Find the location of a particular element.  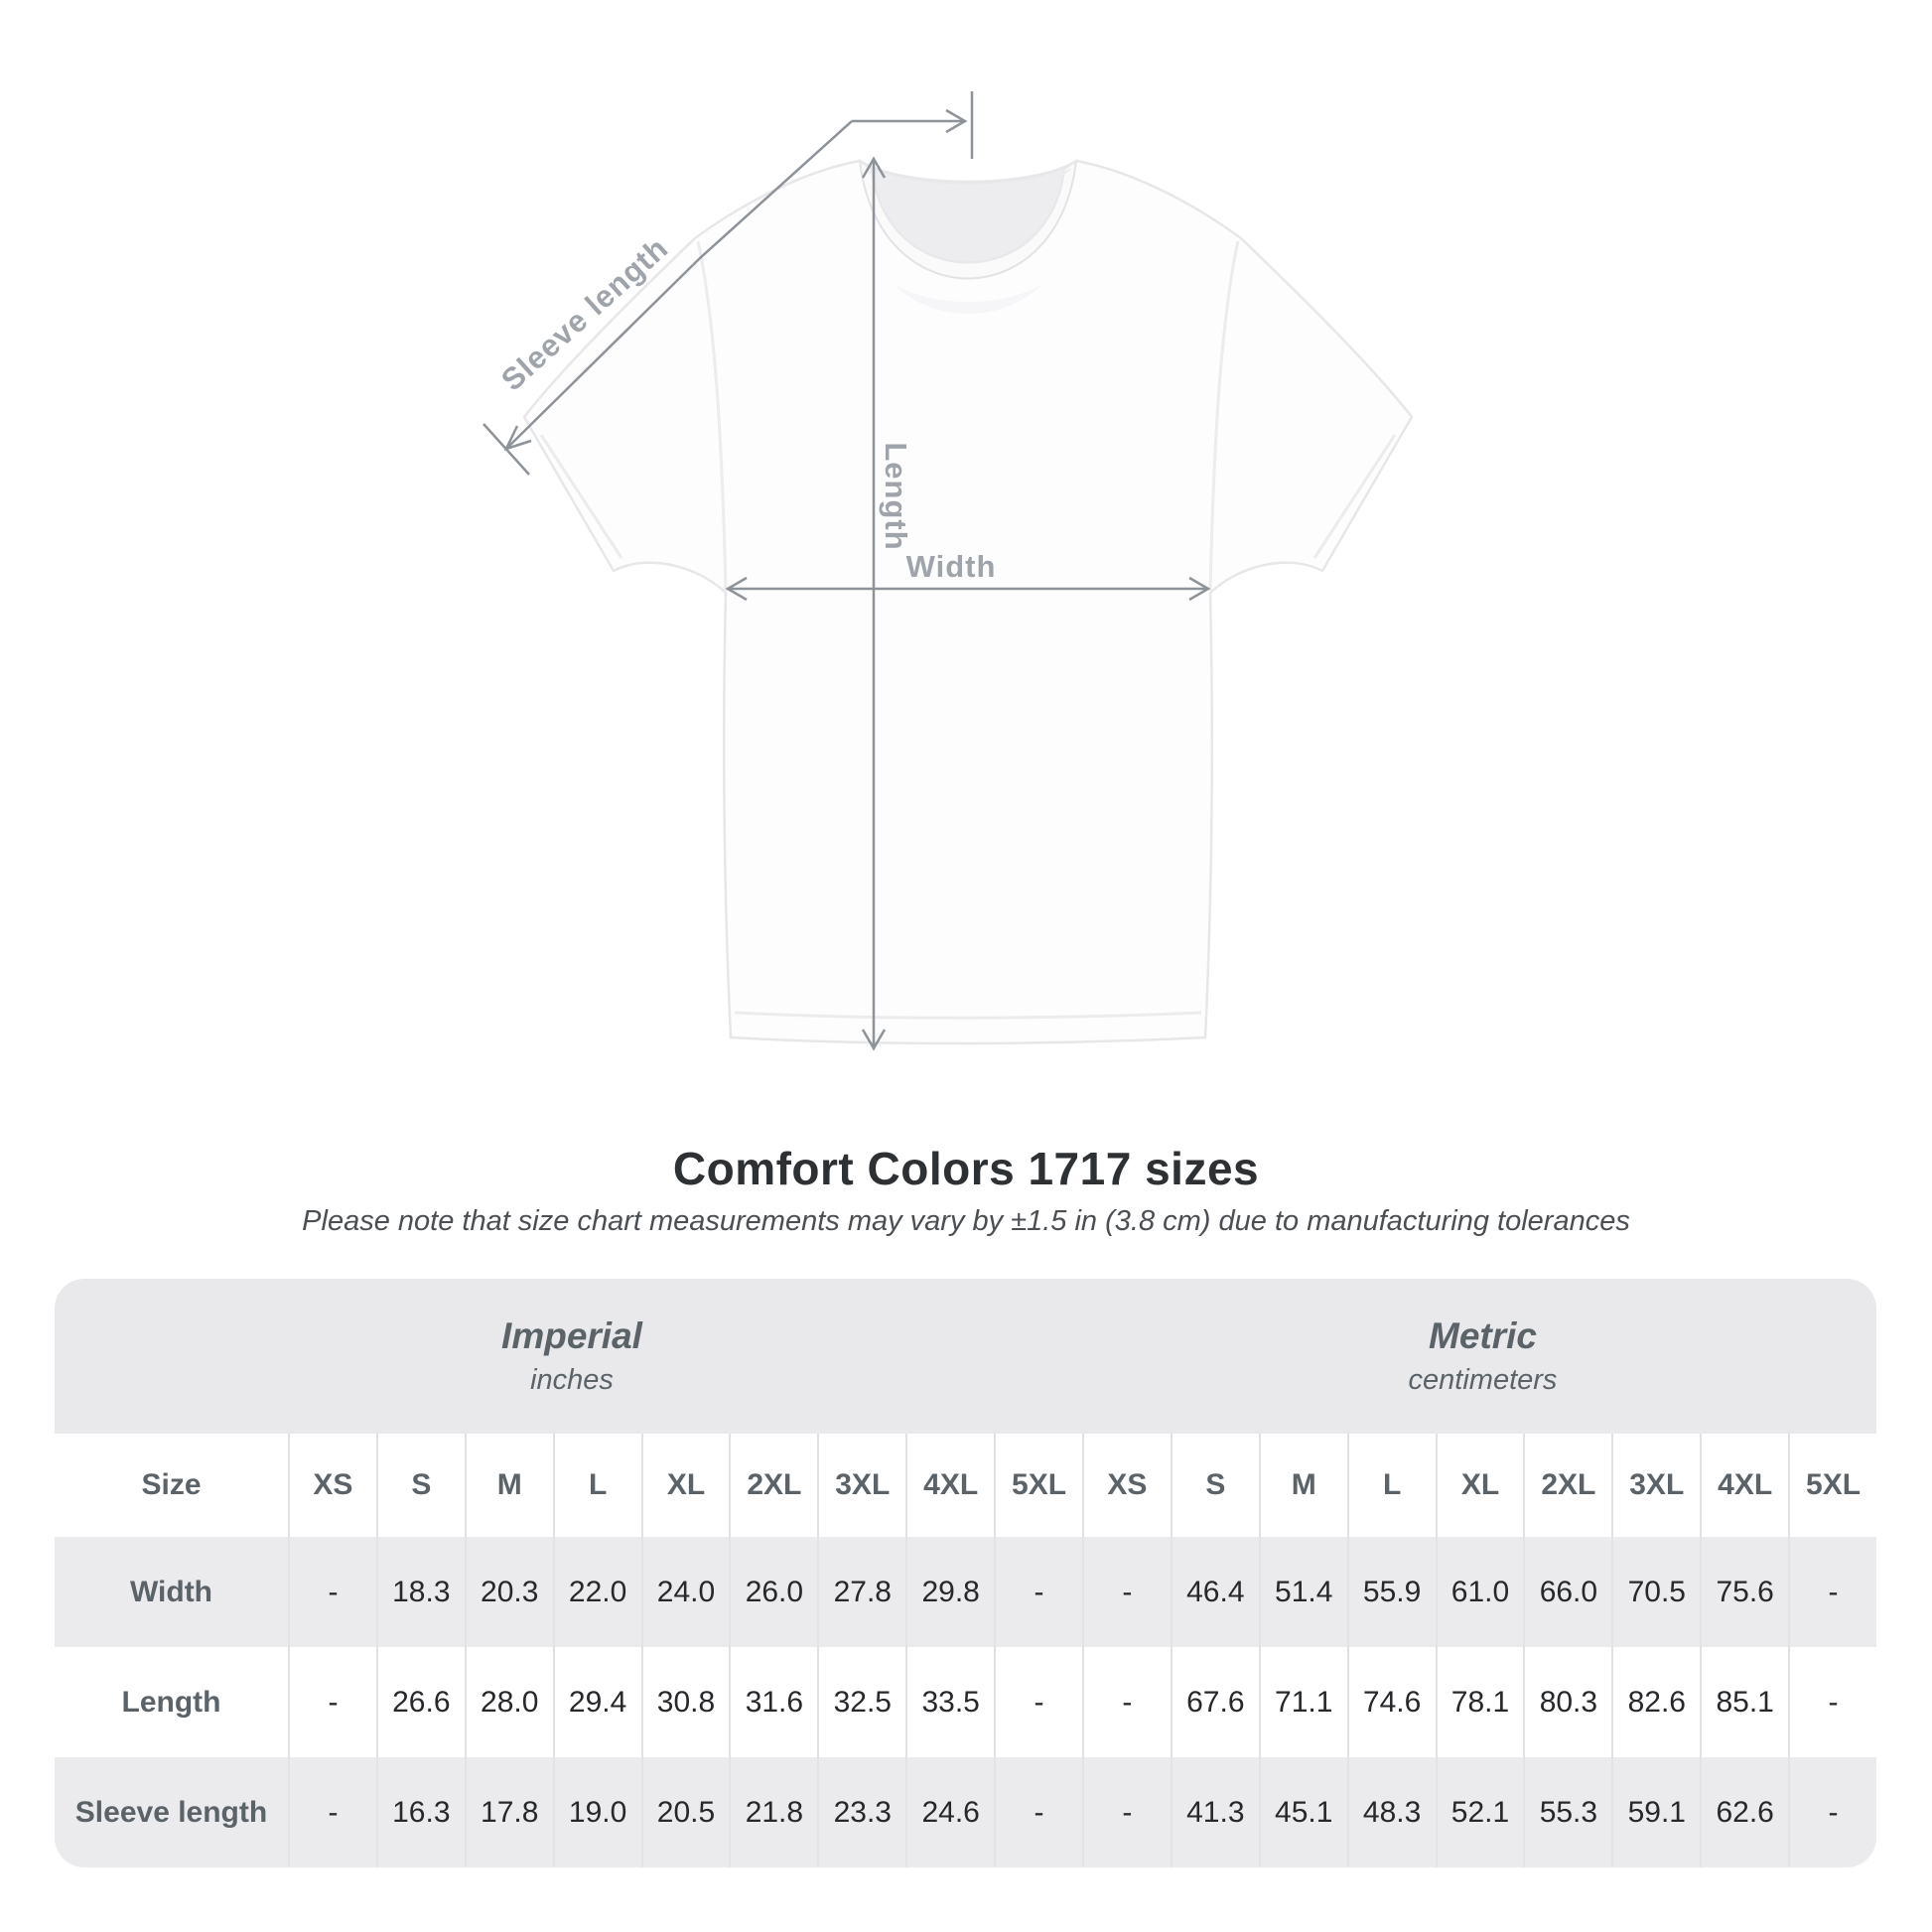

size-column-header: 5XL is located at coordinates (1832, 1486).